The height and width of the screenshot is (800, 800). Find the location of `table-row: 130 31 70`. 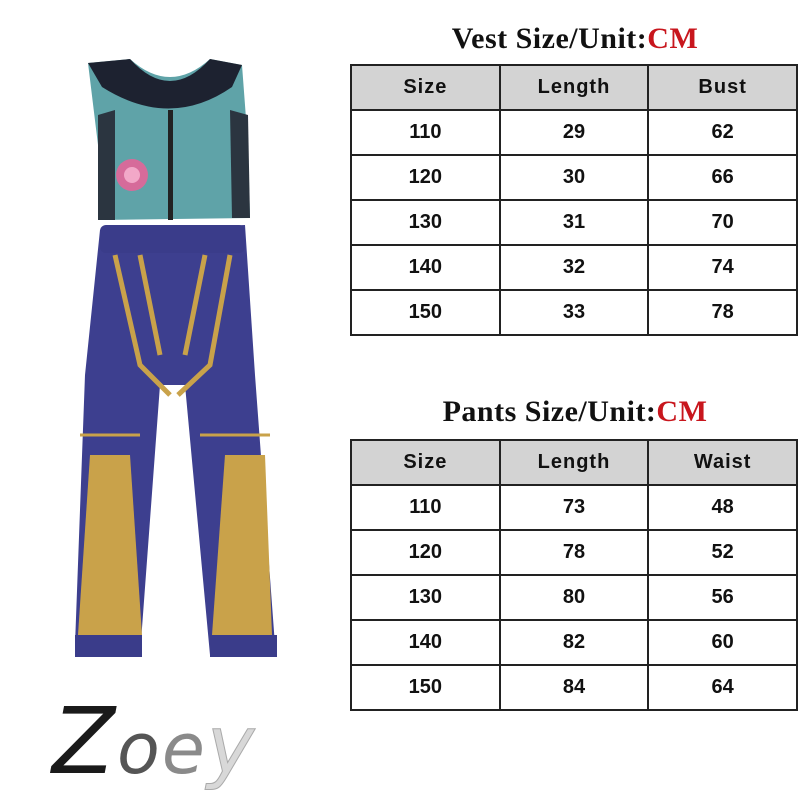

table-row: 130 31 70 is located at coordinates (574, 222).